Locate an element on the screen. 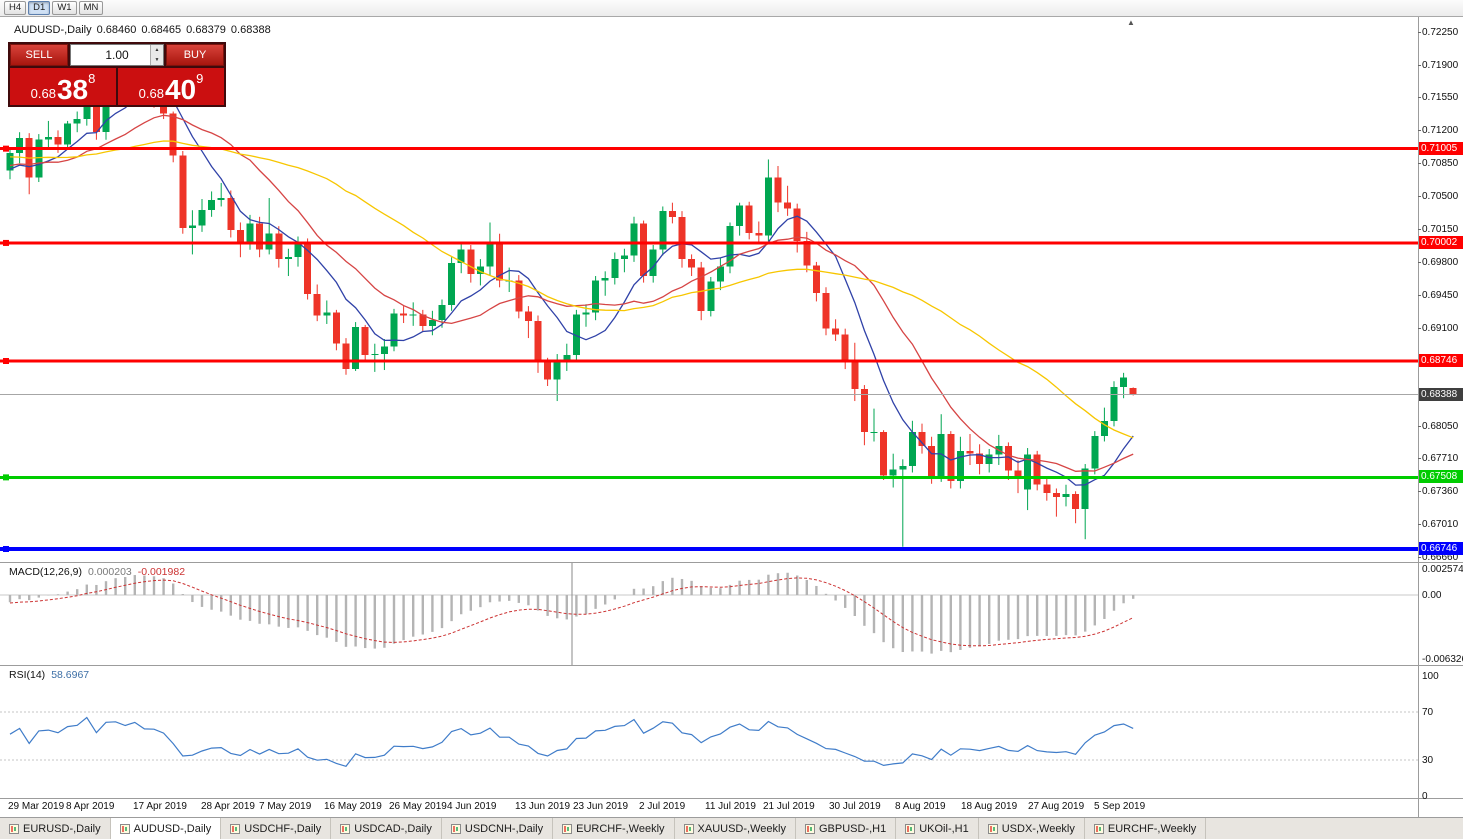 This screenshot has width=1463, height=839. timeframe-button-w1: W1 is located at coordinates (64, 8).